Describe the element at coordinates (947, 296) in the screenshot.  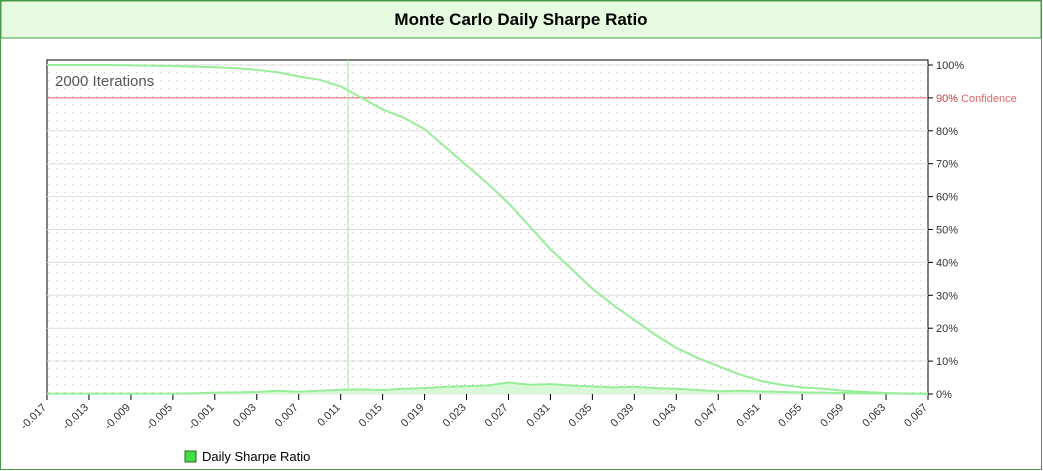
I see `y-tick-label: 30%` at that location.